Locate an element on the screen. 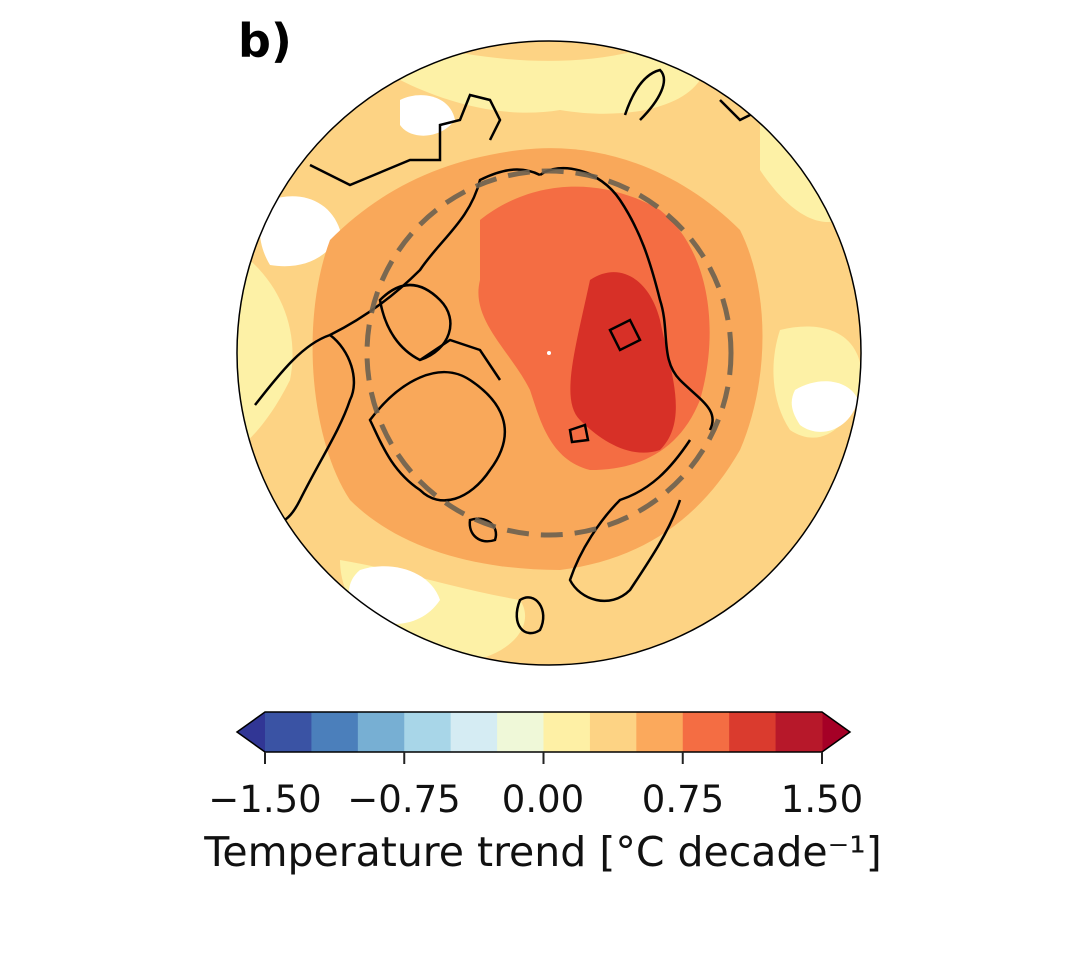  arctic-boundary-dashed-circle is located at coordinates (549, 353).